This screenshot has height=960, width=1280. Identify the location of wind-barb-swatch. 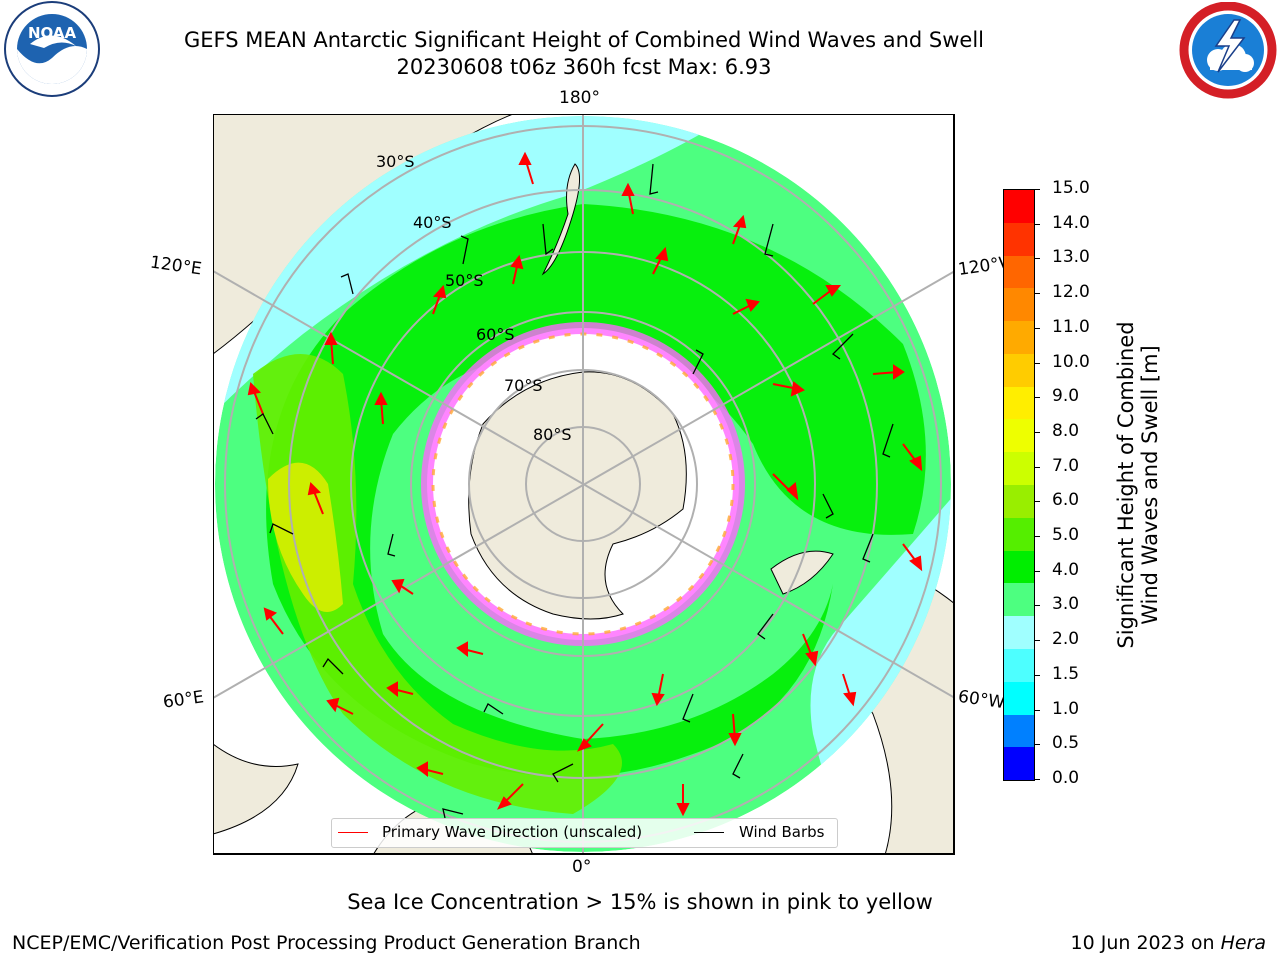
(709, 832).